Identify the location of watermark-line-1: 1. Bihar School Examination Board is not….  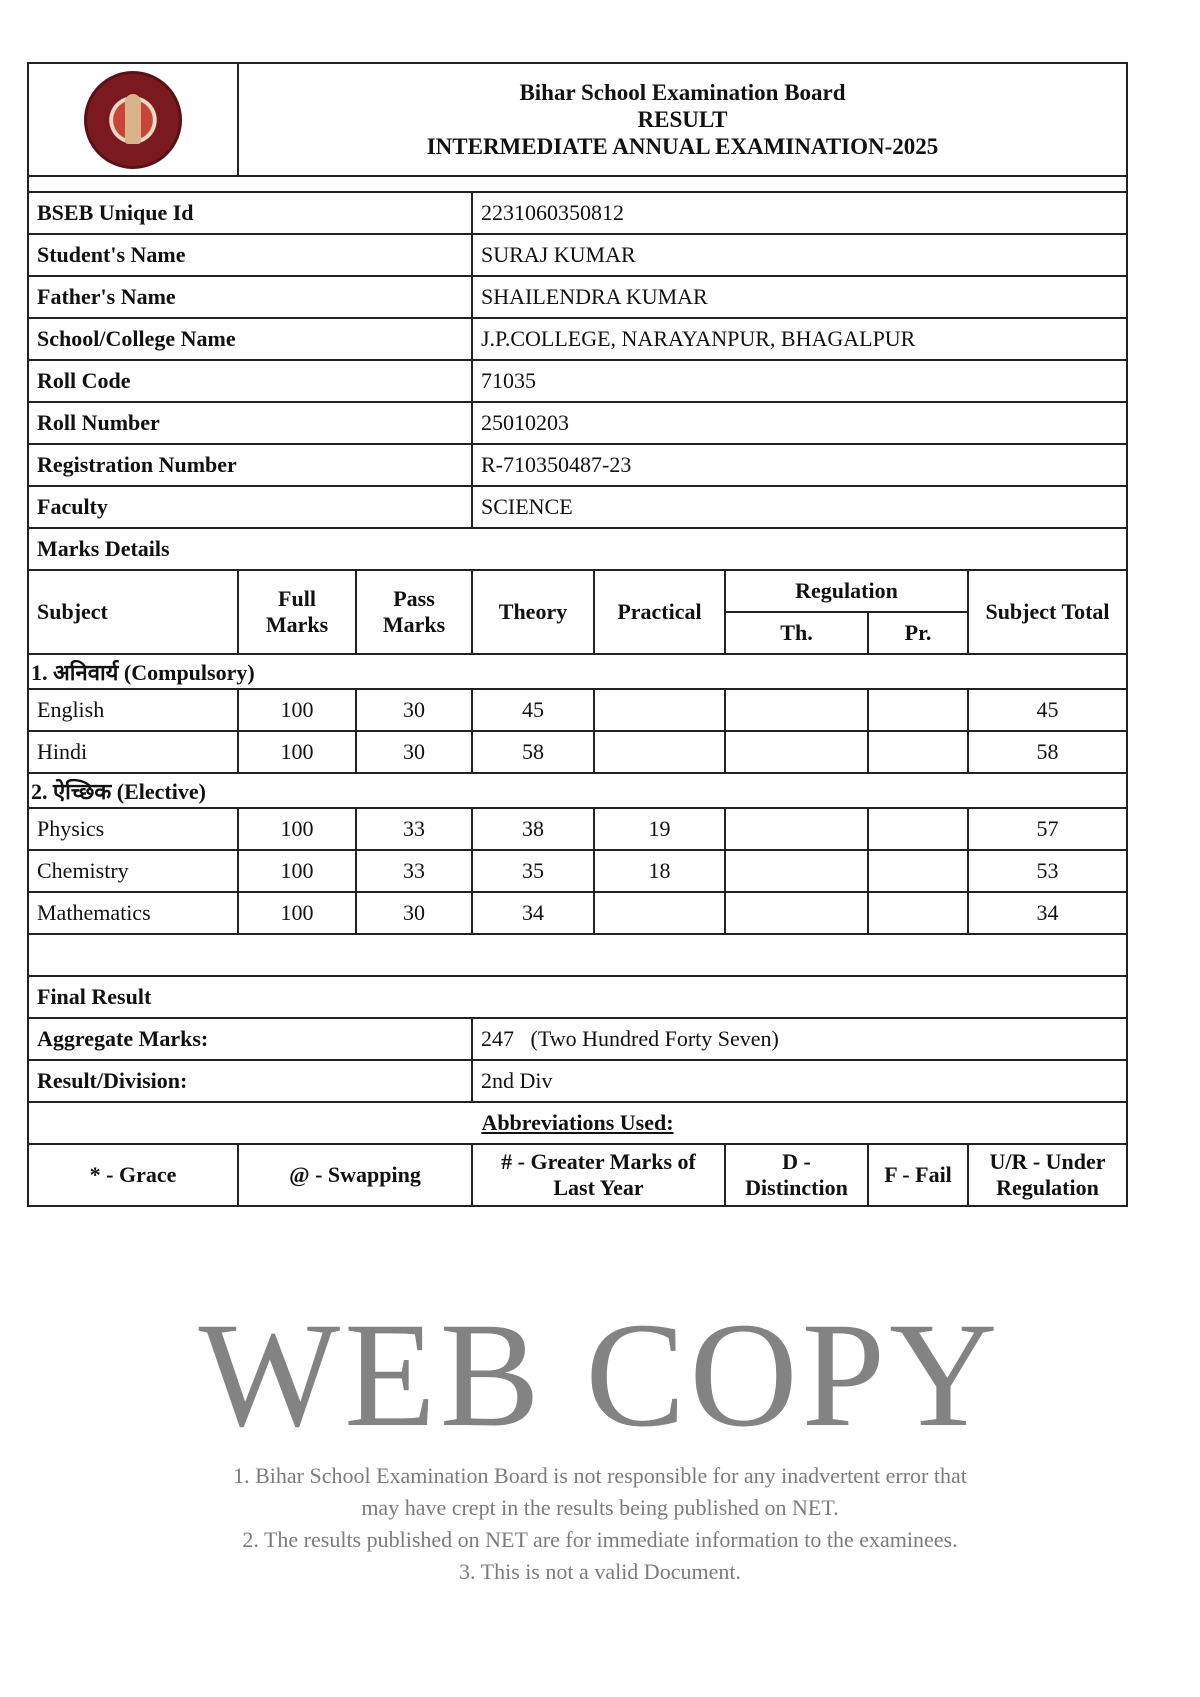
(600, 1475).